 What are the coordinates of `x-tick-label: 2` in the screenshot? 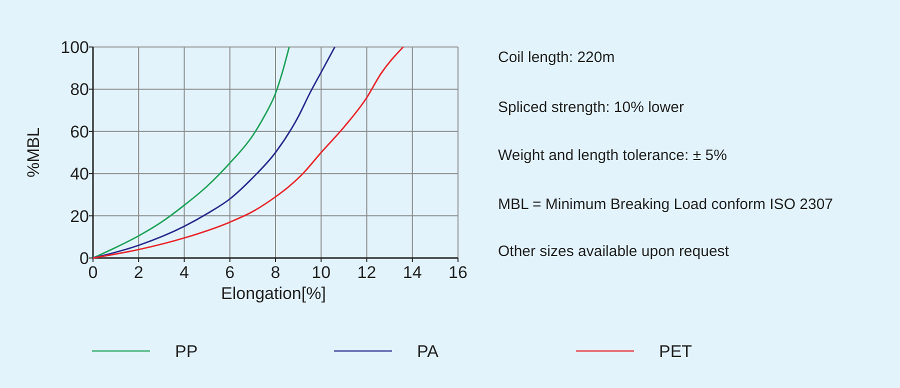 It's located at (139, 272).